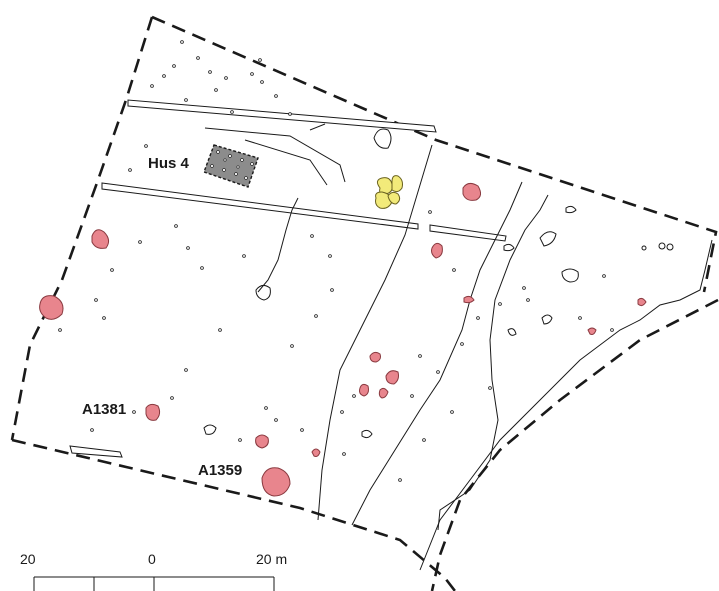 This screenshot has height=591, width=719. What do you see at coordinates (220, 470) in the screenshot?
I see `feature-a1359-label: A1359` at bounding box center [220, 470].